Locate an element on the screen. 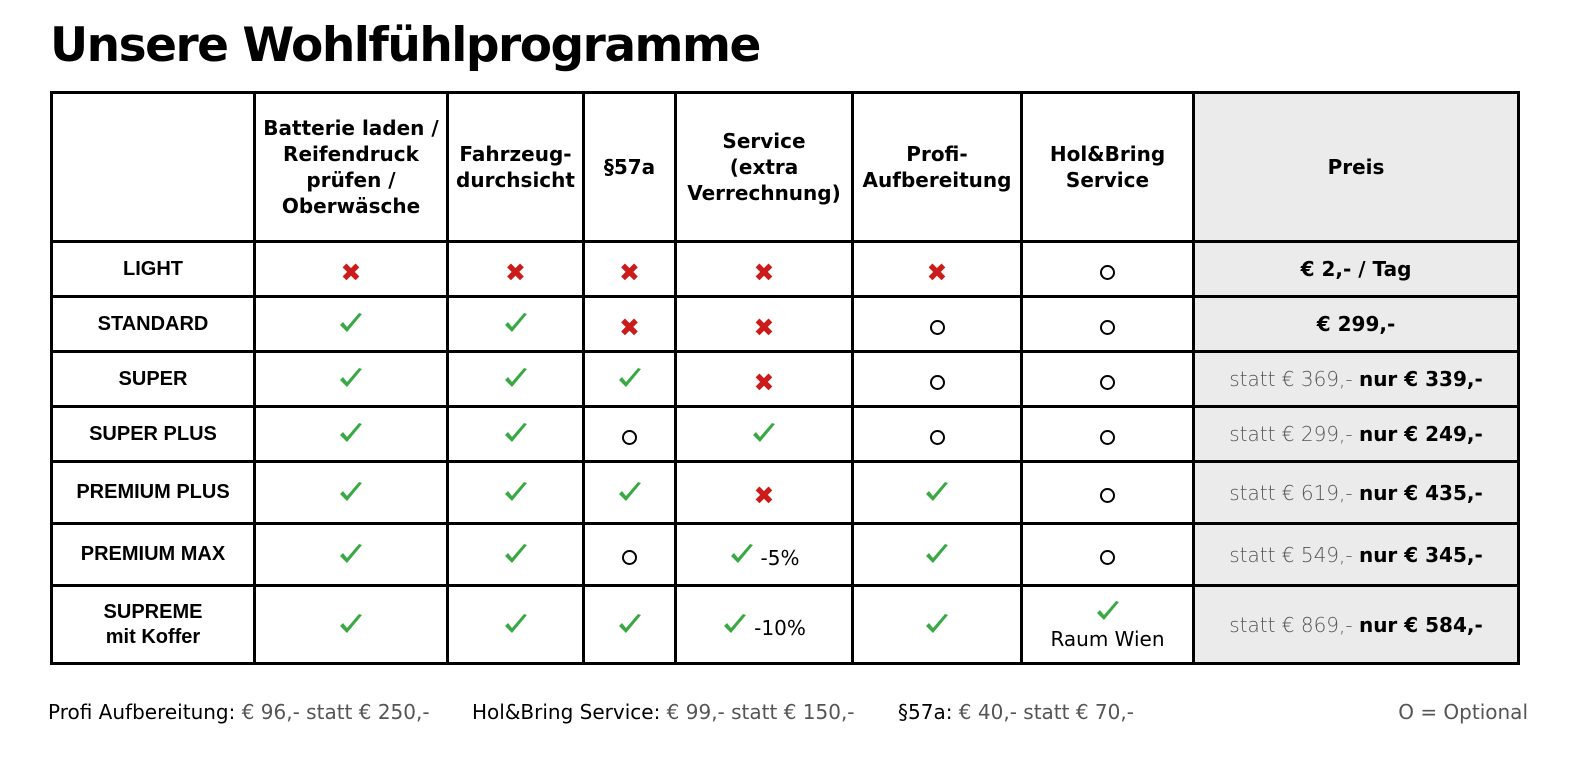  table-row: SUPER ✖ statt € 369,- nur € 339,- is located at coordinates (785, 379).